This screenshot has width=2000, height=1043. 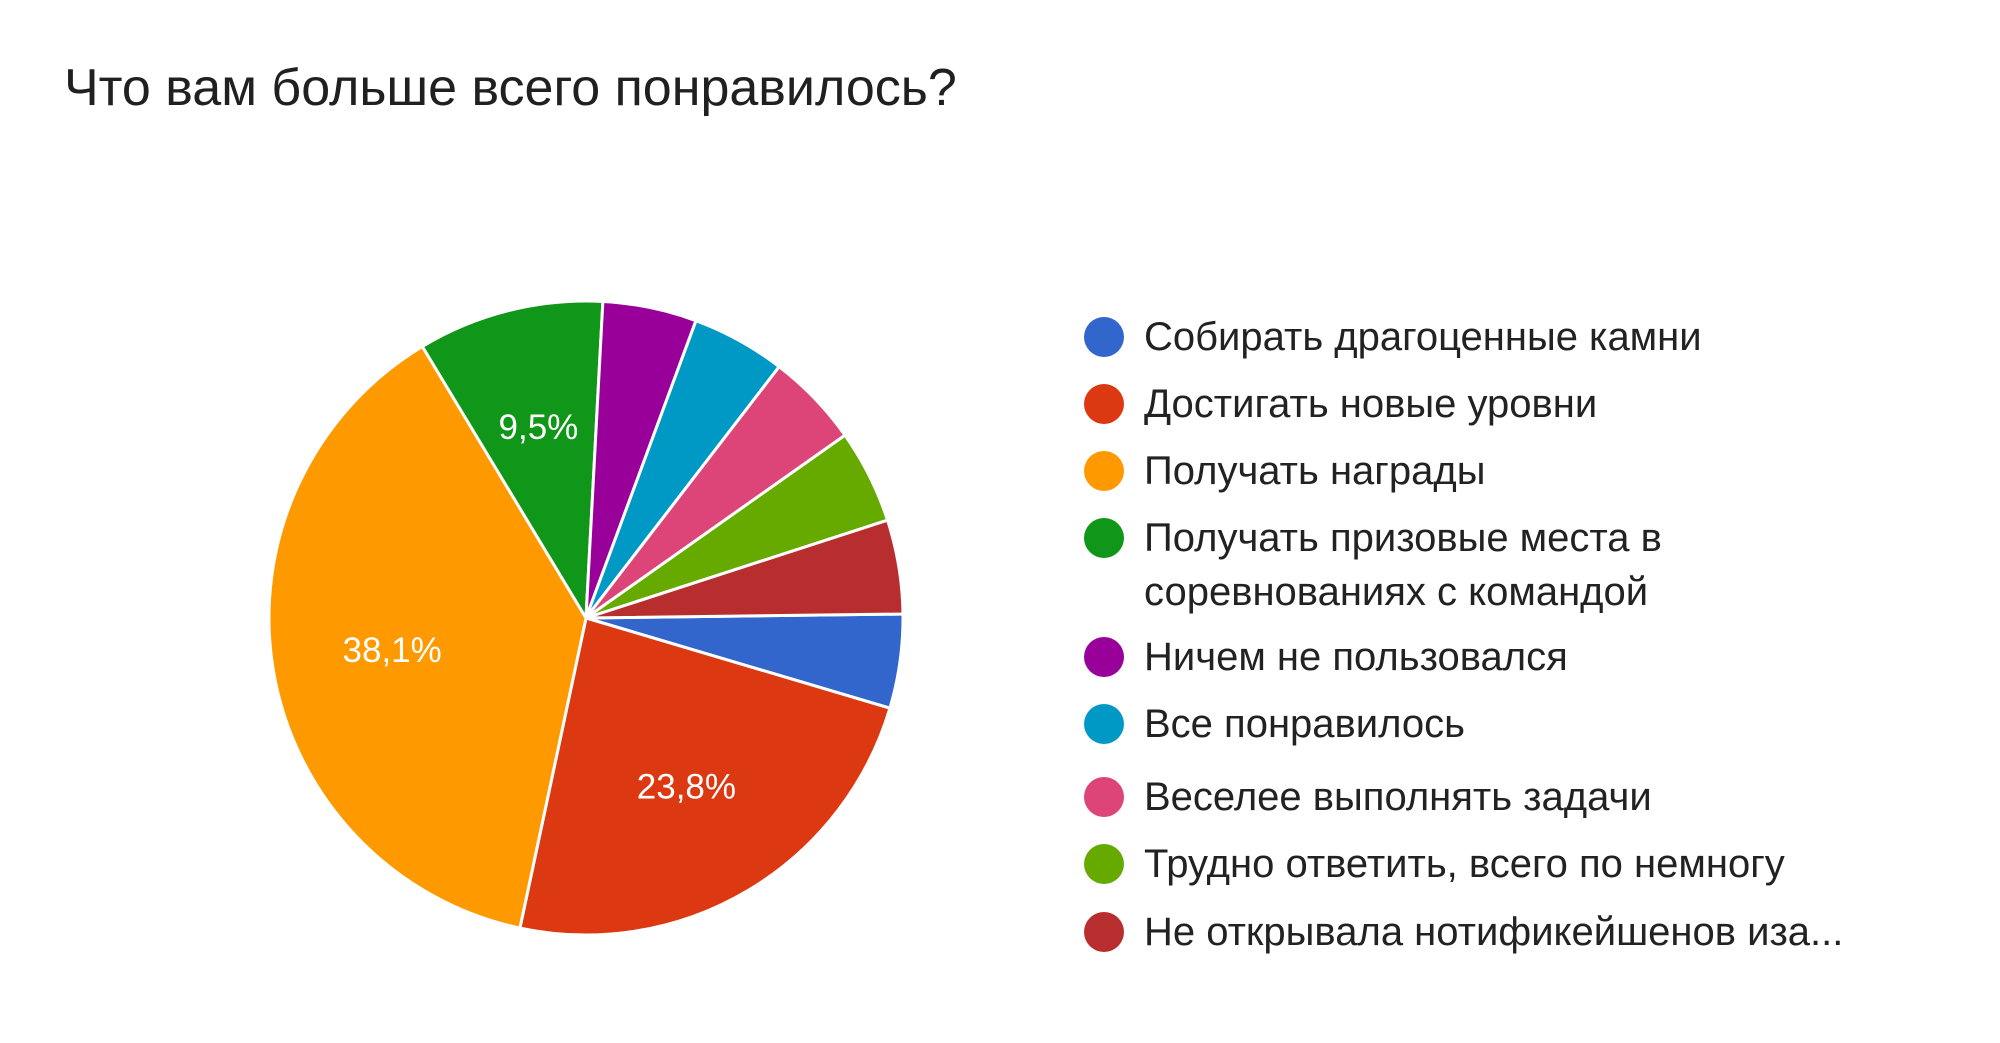 I want to click on chart-title: Что вам больше всего понравилось?, so click(x=510, y=88).